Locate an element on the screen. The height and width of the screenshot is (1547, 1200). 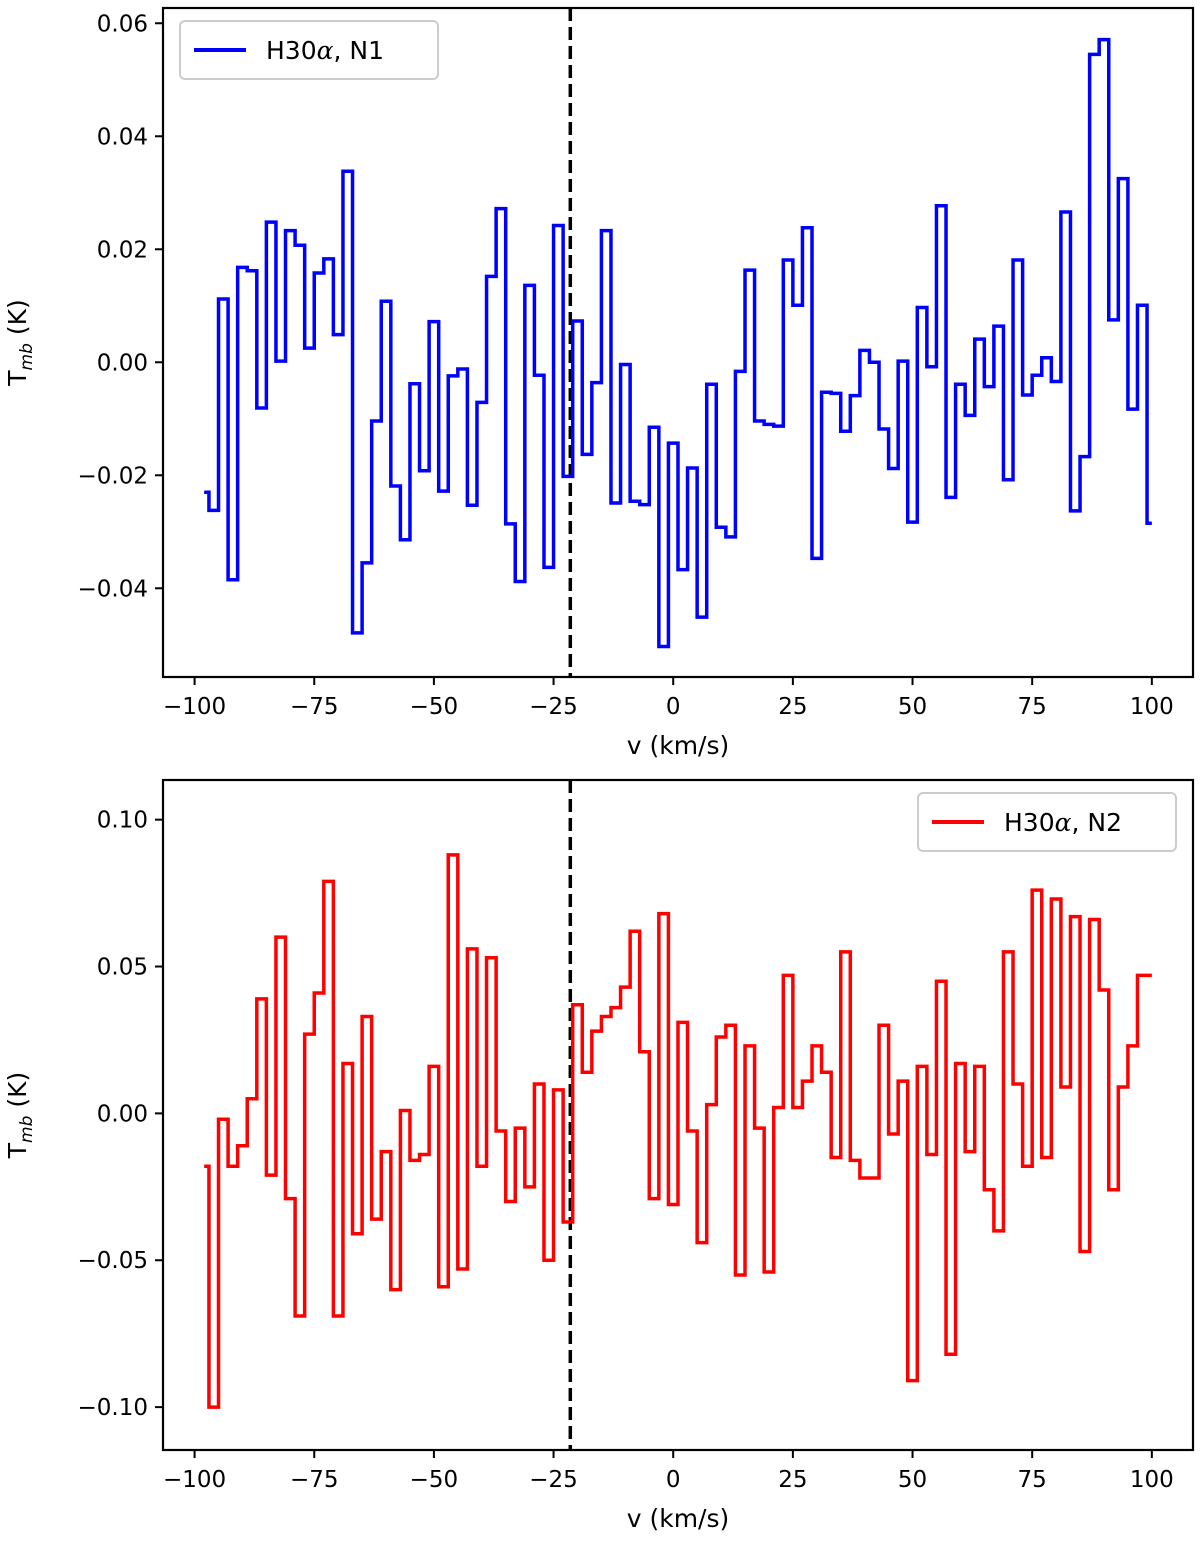
y-tick-label: −0.02 is located at coordinates (113, 476).